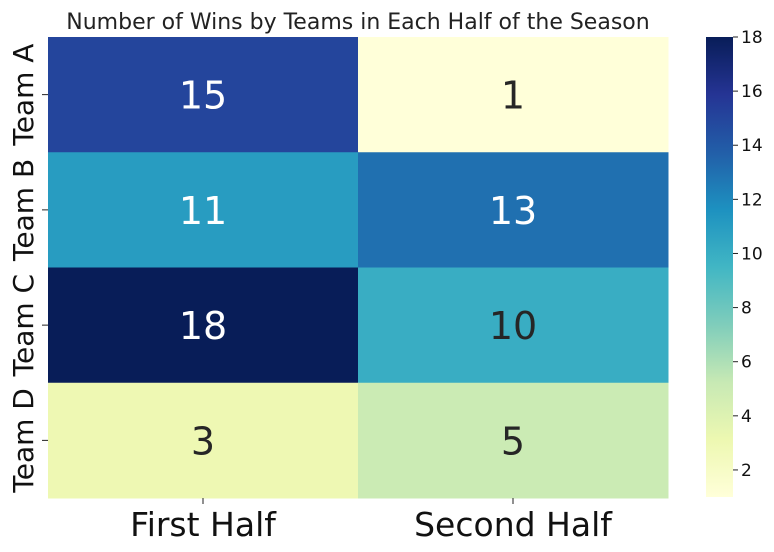  I want to click on cell-value-label: 11, so click(203, 211).